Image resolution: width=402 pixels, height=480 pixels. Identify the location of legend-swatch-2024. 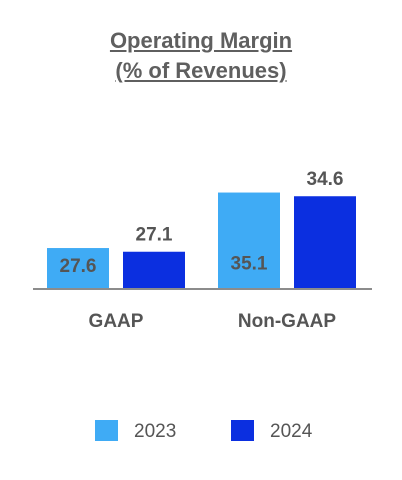
(242, 430).